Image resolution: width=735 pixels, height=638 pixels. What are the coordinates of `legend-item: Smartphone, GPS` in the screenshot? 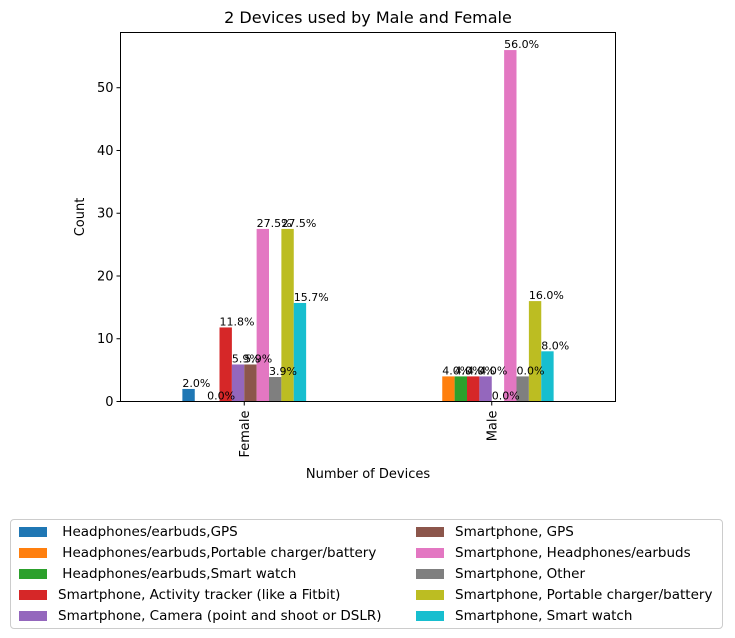 It's located at (495, 532).